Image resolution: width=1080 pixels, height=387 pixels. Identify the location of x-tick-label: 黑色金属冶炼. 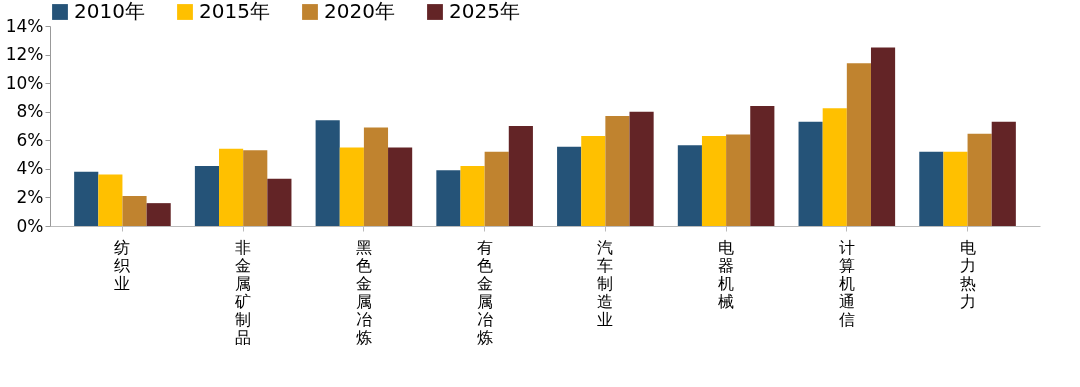
(363, 292).